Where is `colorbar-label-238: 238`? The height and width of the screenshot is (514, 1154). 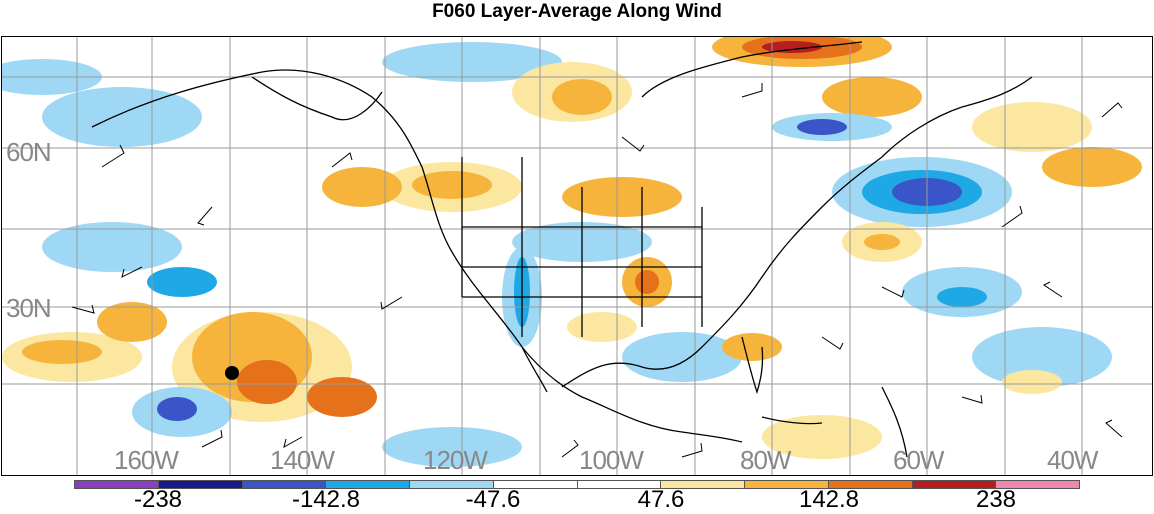 colorbar-label-238: 238 is located at coordinates (996, 499).